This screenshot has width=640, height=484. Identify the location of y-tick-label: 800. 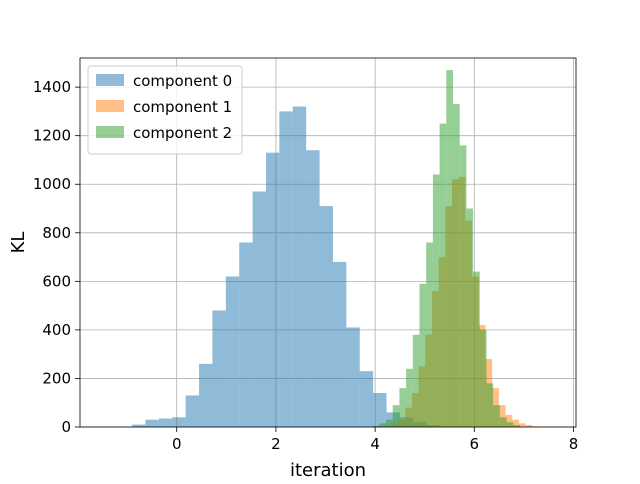
(56, 233).